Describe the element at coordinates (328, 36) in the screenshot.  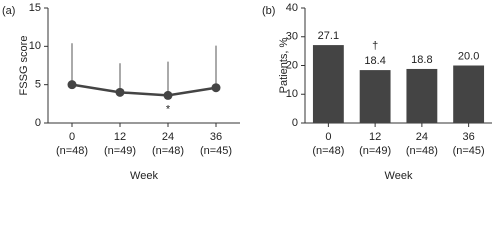
I see `value-label: 27.1` at that location.